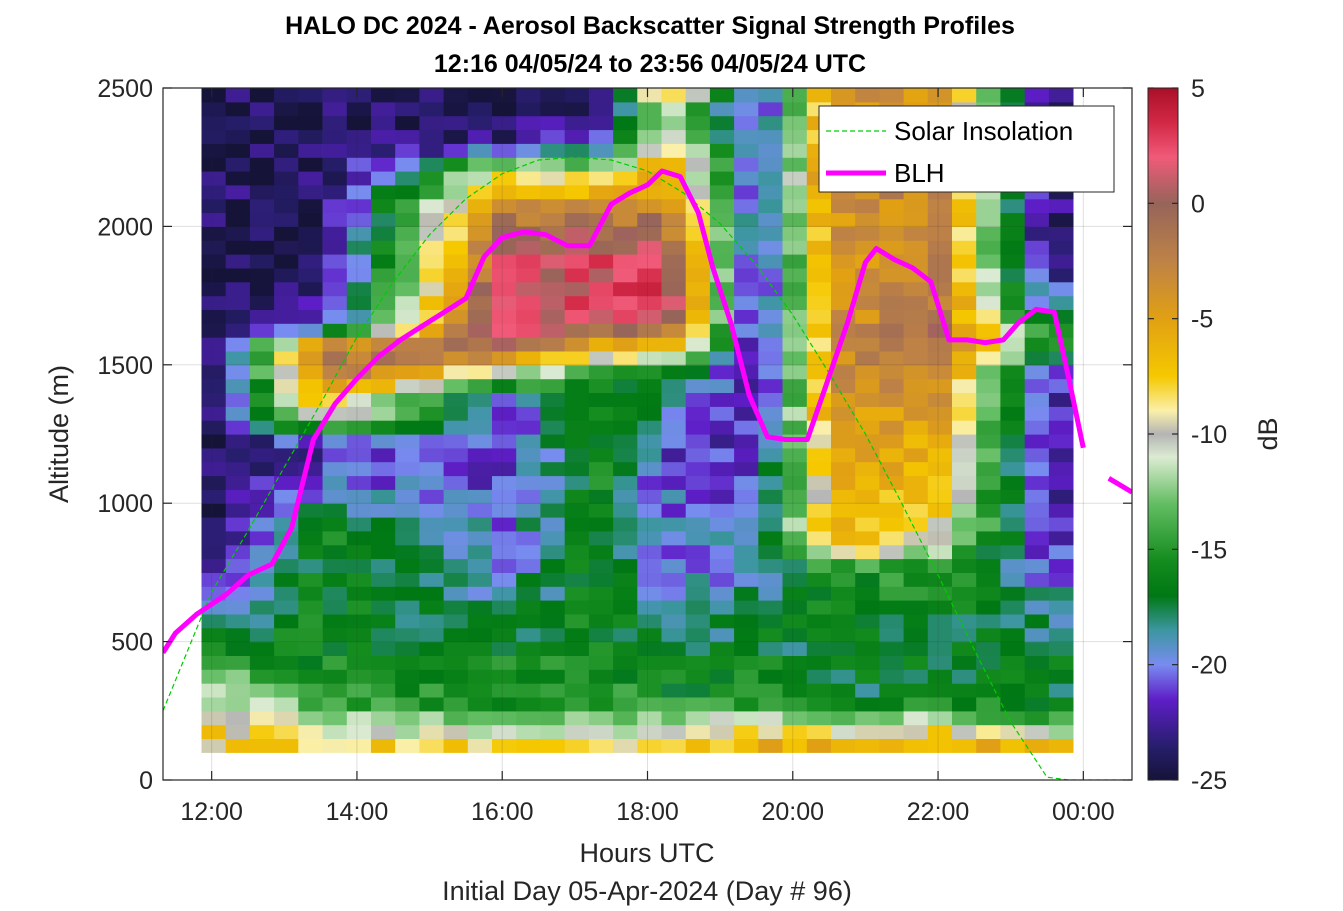 Image resolution: width=1343 pixels, height=911 pixels. I want to click on colorbar-ticks: 50-5-10-15-20-25, so click(1187, 435).